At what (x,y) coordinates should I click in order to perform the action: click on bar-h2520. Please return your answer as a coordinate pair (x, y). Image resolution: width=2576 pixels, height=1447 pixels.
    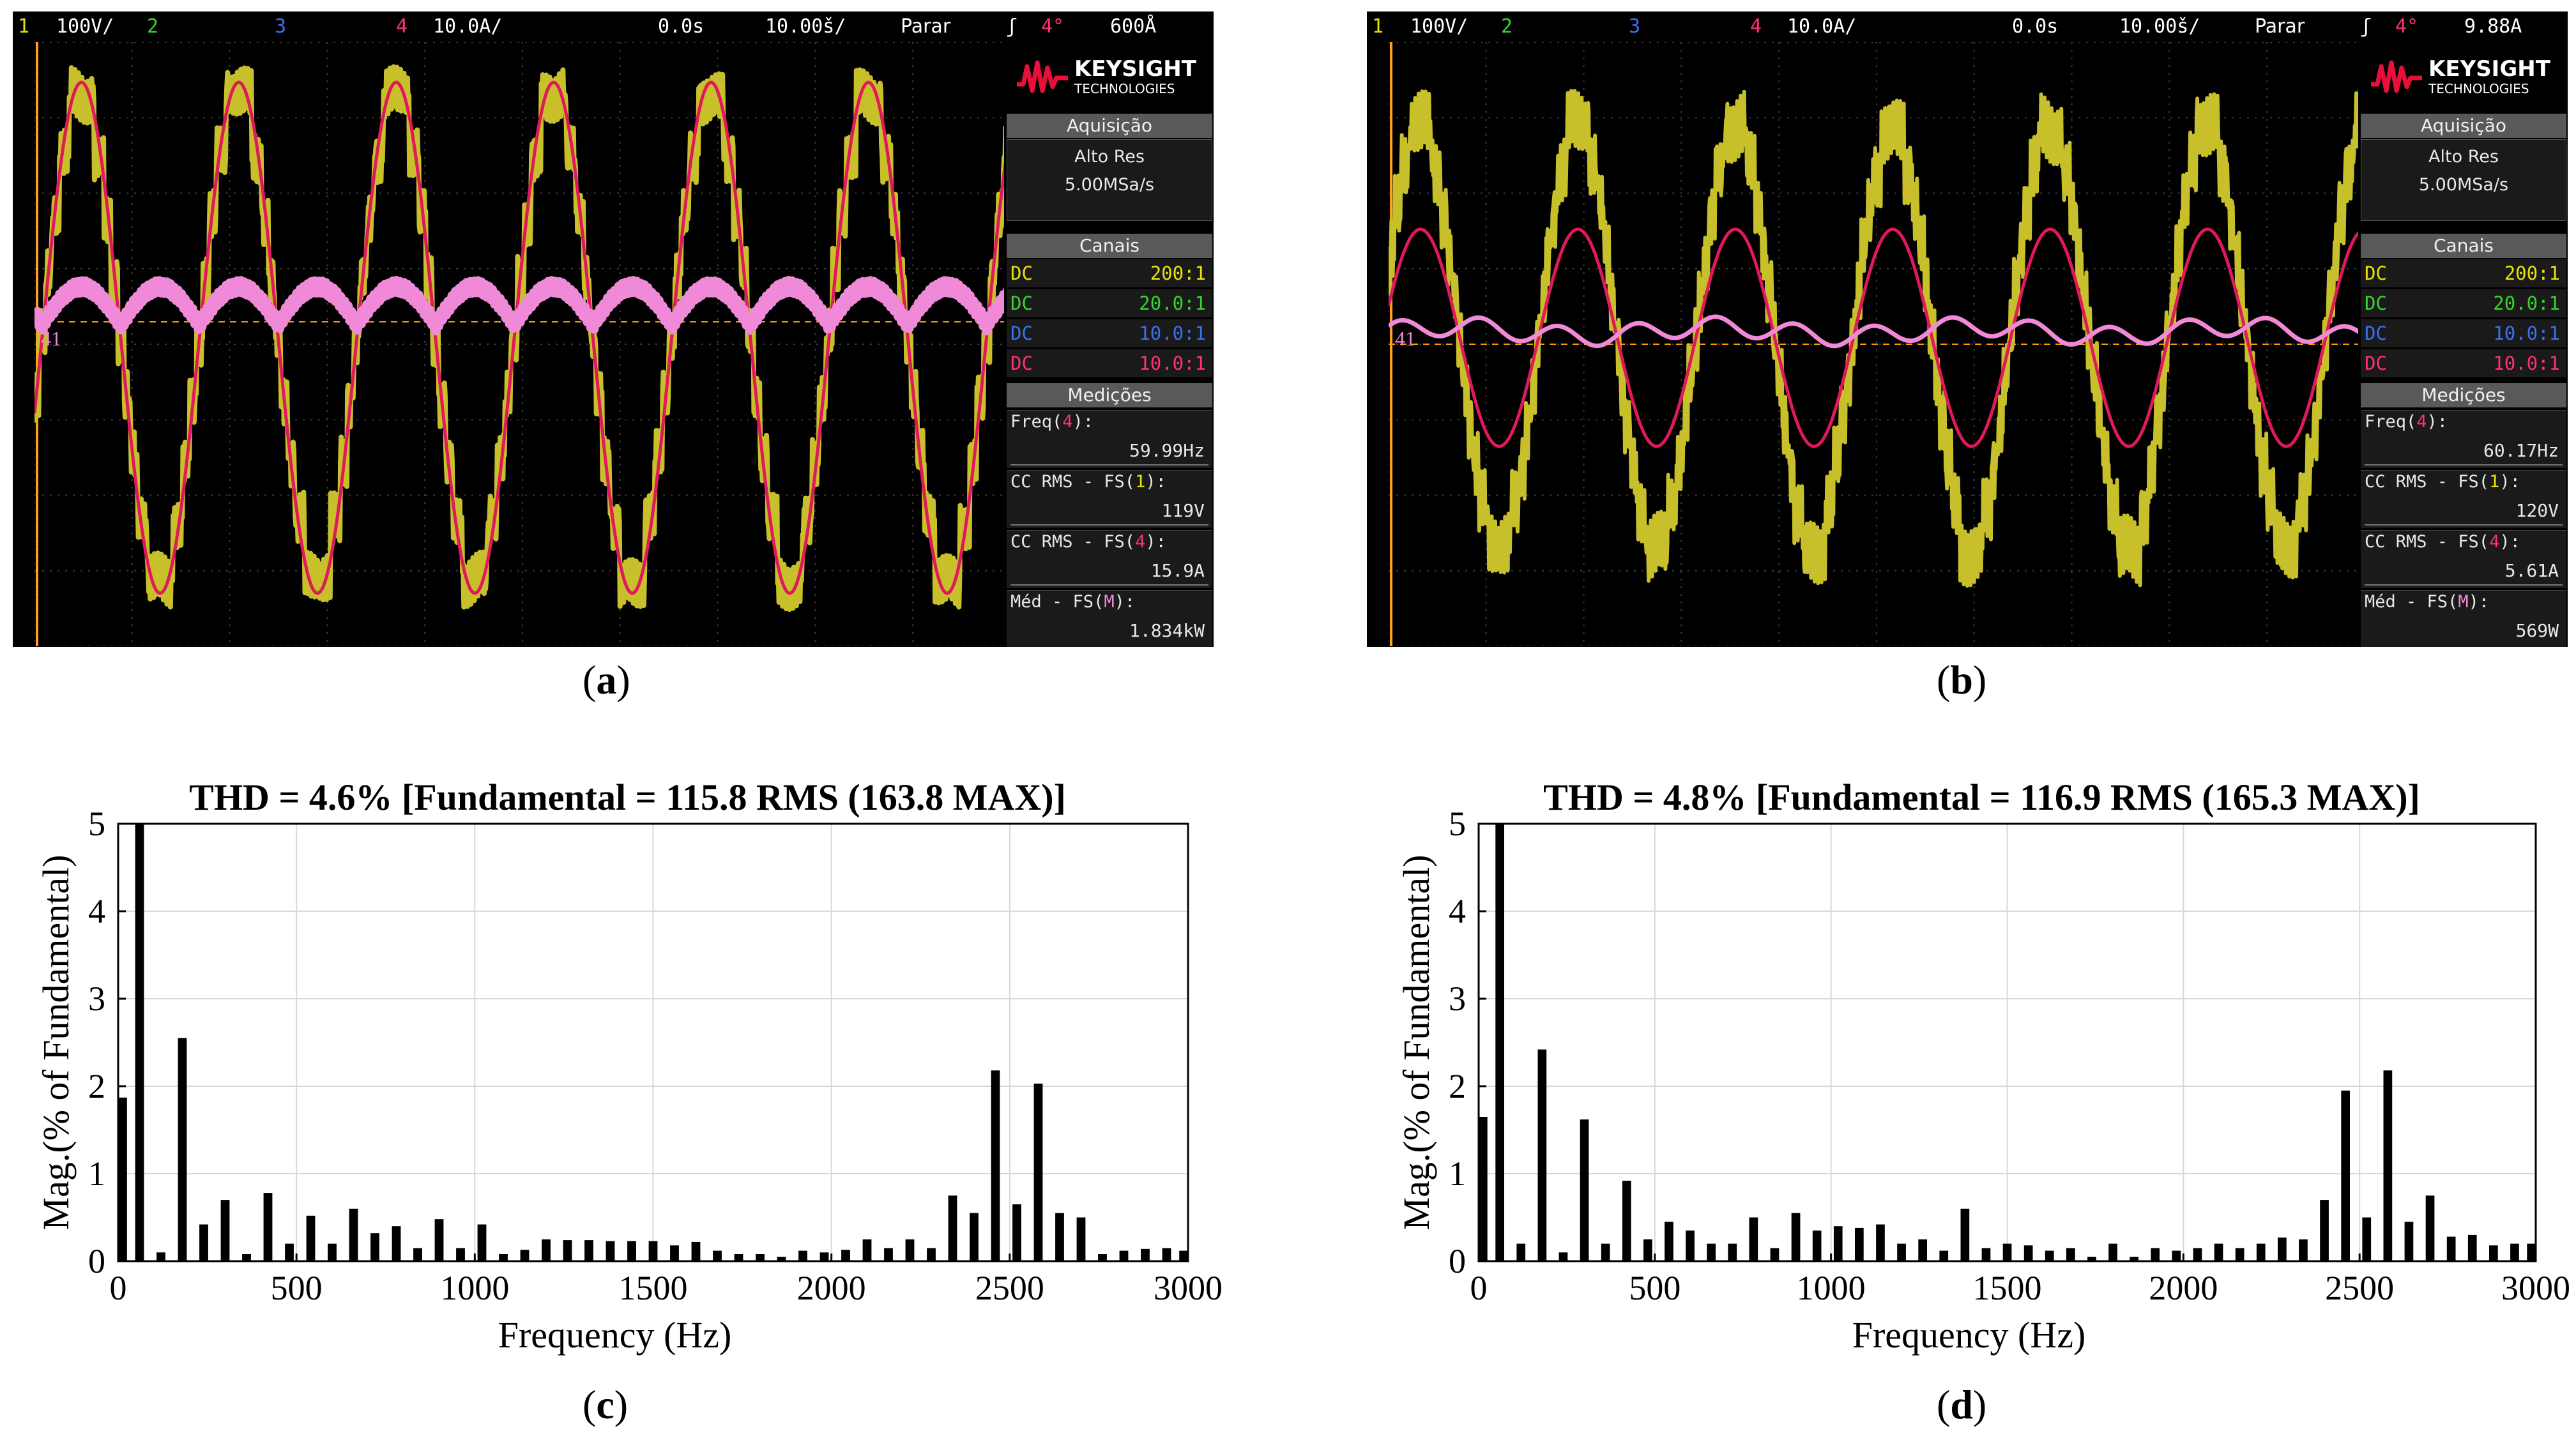
    Looking at the image, I should click on (2367, 1239).